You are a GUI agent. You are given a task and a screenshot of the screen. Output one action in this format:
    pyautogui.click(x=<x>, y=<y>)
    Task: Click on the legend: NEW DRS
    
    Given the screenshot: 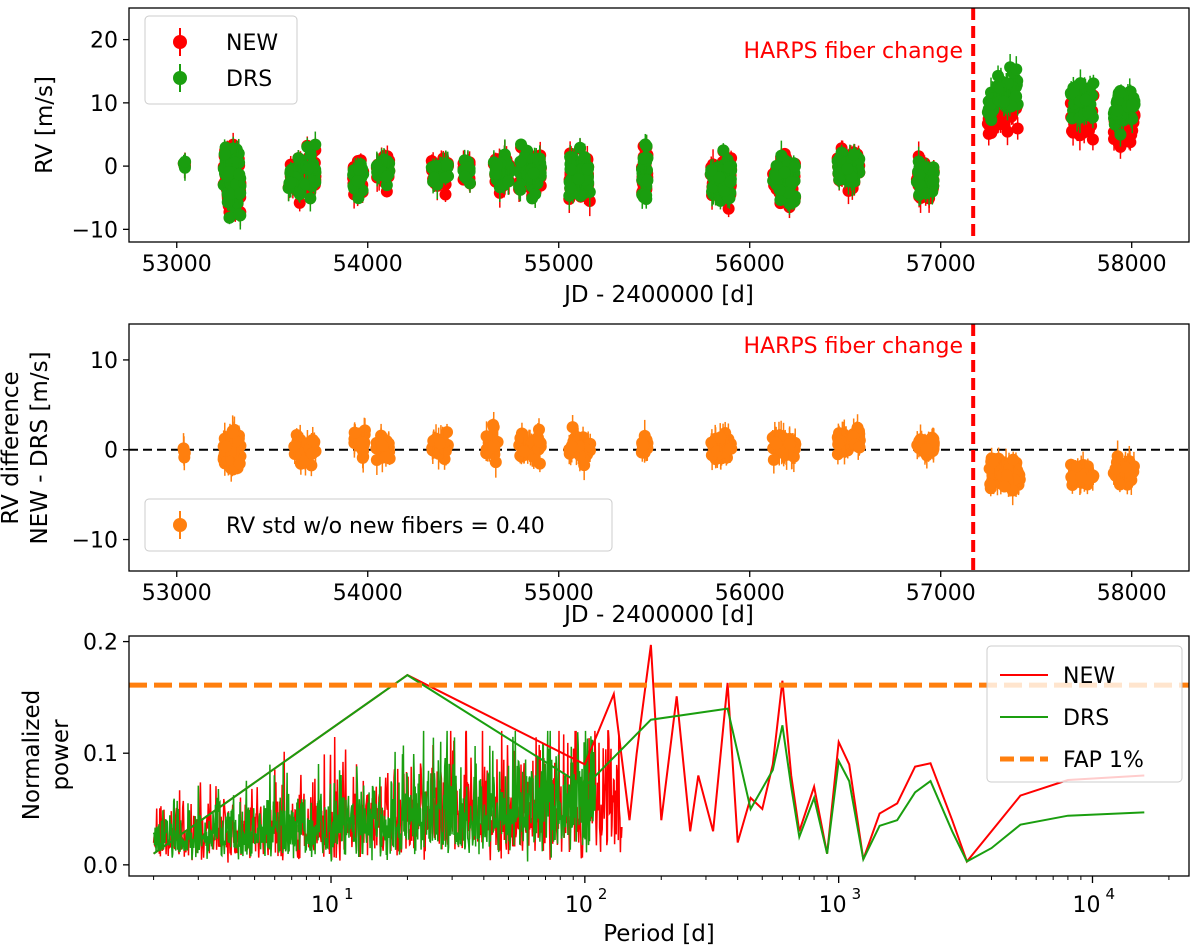 What is the action you would take?
    pyautogui.click(x=221, y=60)
    